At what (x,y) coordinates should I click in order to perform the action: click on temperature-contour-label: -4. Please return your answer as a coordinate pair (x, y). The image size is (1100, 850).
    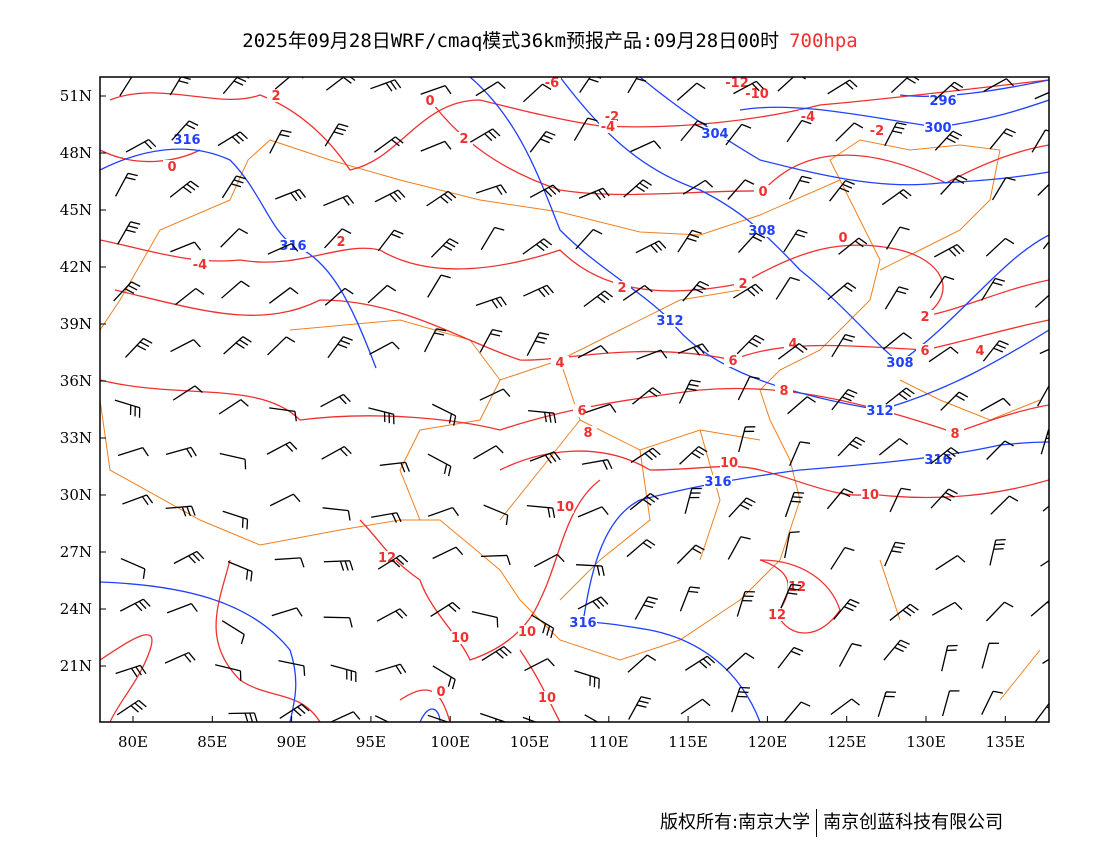
    Looking at the image, I should click on (608, 127).